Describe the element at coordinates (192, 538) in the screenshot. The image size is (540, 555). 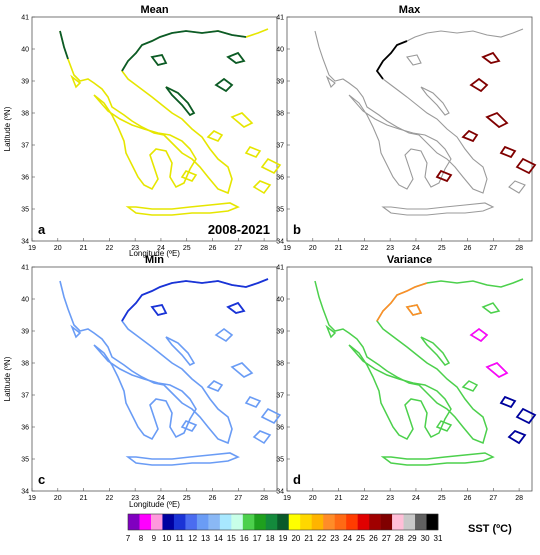
I see `colorbar-tick-label: 12` at that location.